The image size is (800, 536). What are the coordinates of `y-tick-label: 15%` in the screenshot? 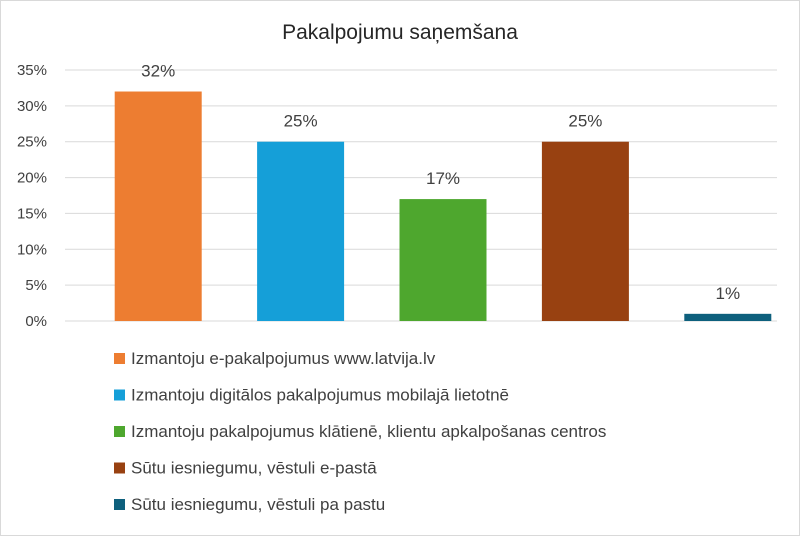 It's located at (32, 213).